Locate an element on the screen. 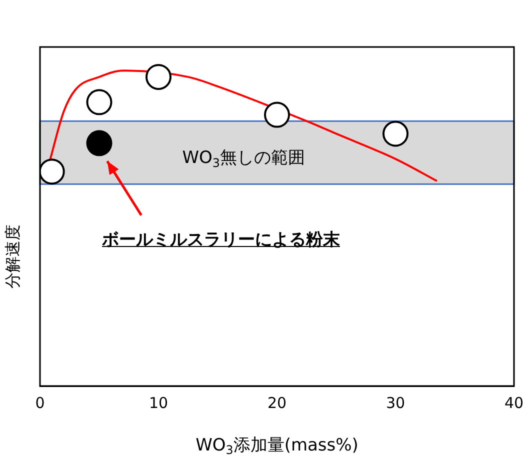 This screenshot has height=456, width=528. y-axis-title: 分解速度 is located at coordinates (12, 256).